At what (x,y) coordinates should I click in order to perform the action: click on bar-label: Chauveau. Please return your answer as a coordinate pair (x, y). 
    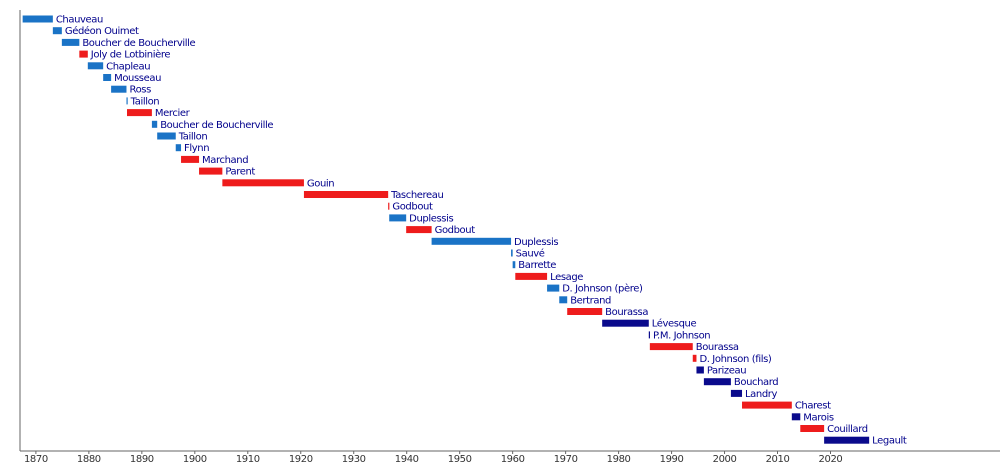
    Looking at the image, I should click on (79, 20).